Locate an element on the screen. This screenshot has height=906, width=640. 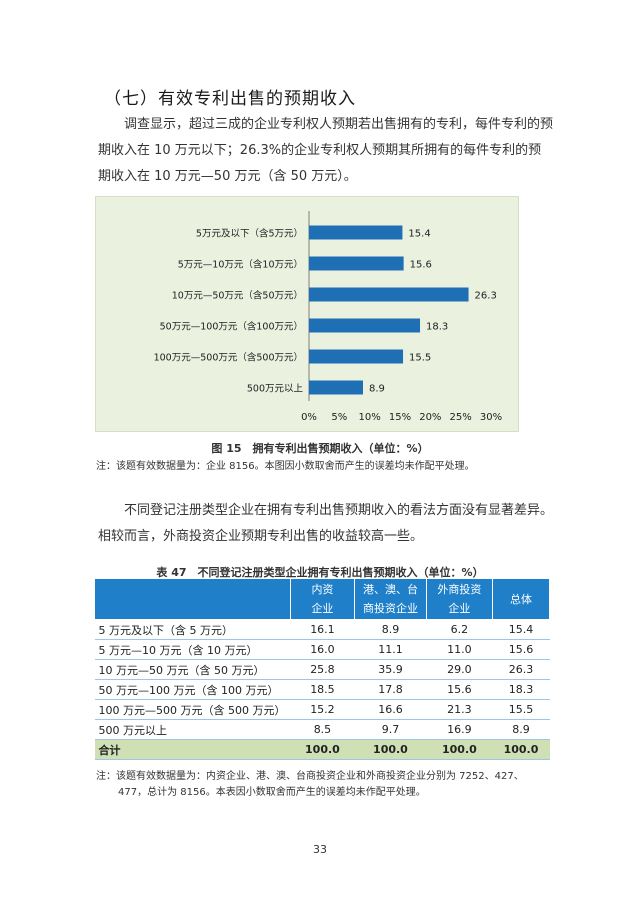
category-label: 5万元—10万元（含10万元） is located at coordinates (240, 265).